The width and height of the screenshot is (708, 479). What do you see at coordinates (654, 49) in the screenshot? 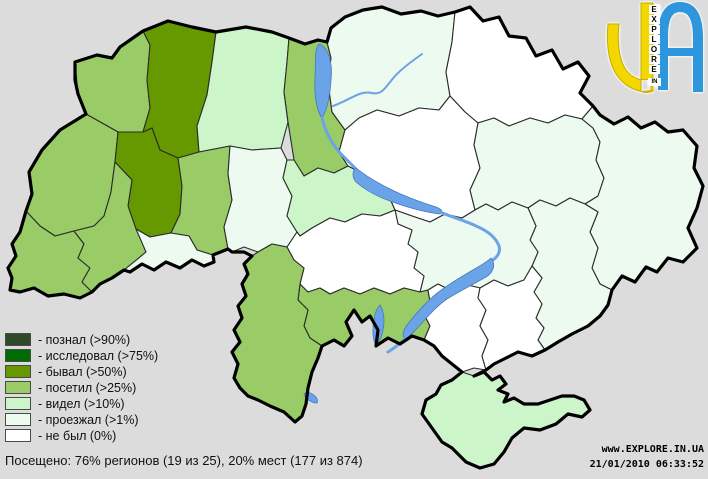
I see `logo-letter: O` at bounding box center [654, 49].